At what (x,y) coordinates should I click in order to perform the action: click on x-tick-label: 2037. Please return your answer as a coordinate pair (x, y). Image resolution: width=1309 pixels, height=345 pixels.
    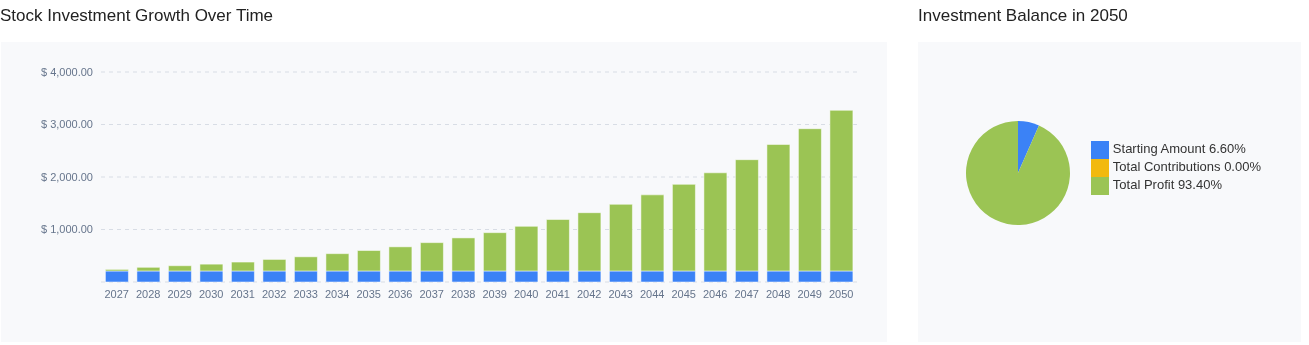
    Looking at the image, I should click on (431, 293).